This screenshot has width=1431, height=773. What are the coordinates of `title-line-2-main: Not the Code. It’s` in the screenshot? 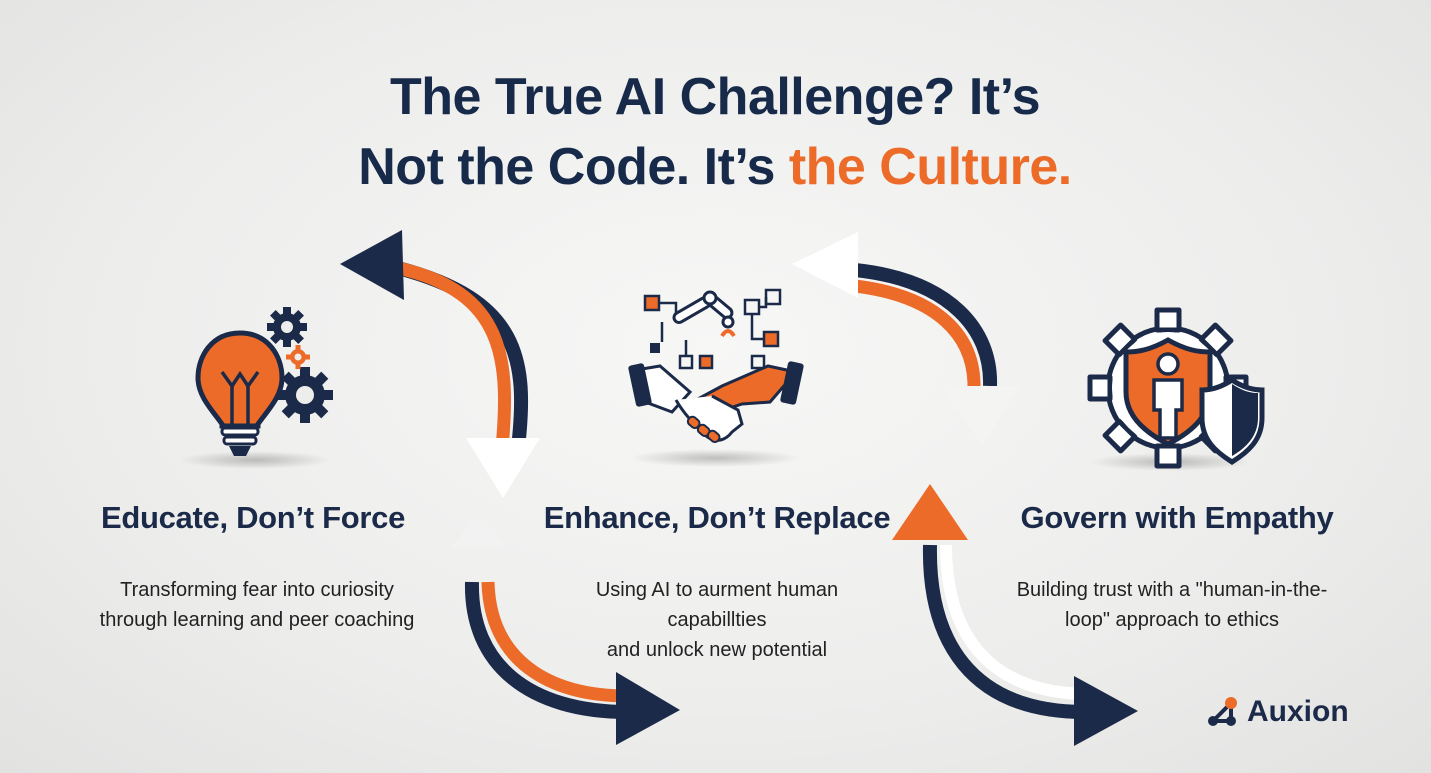 It's located at (573, 167).